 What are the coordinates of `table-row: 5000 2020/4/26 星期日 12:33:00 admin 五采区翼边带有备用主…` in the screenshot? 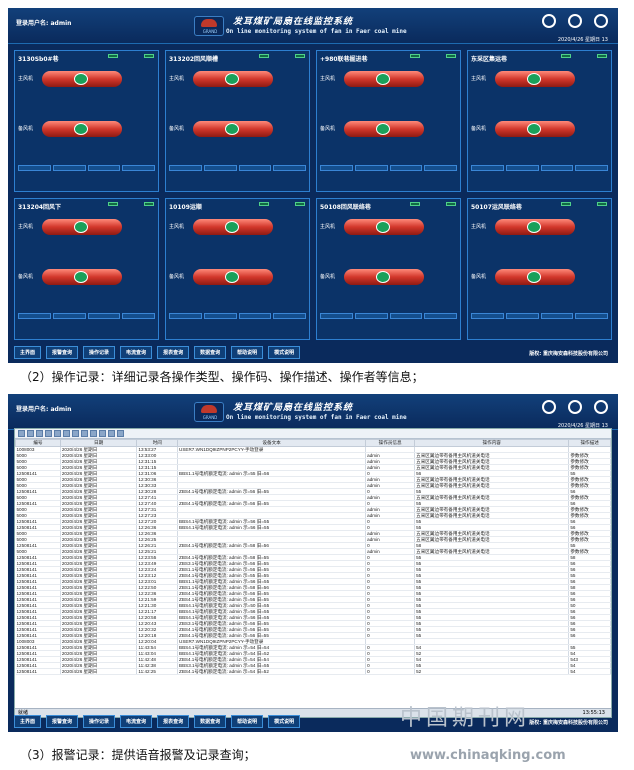 It's located at (313, 455).